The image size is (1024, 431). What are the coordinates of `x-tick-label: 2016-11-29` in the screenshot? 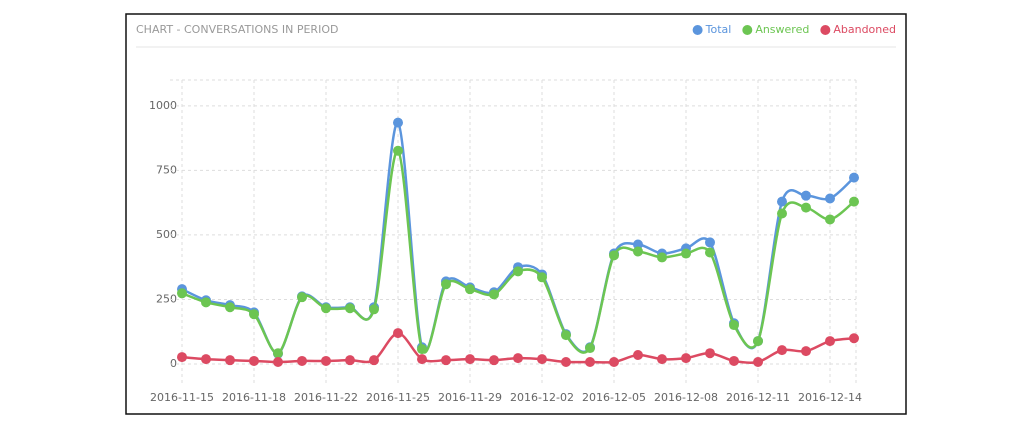 It's located at (470, 397).